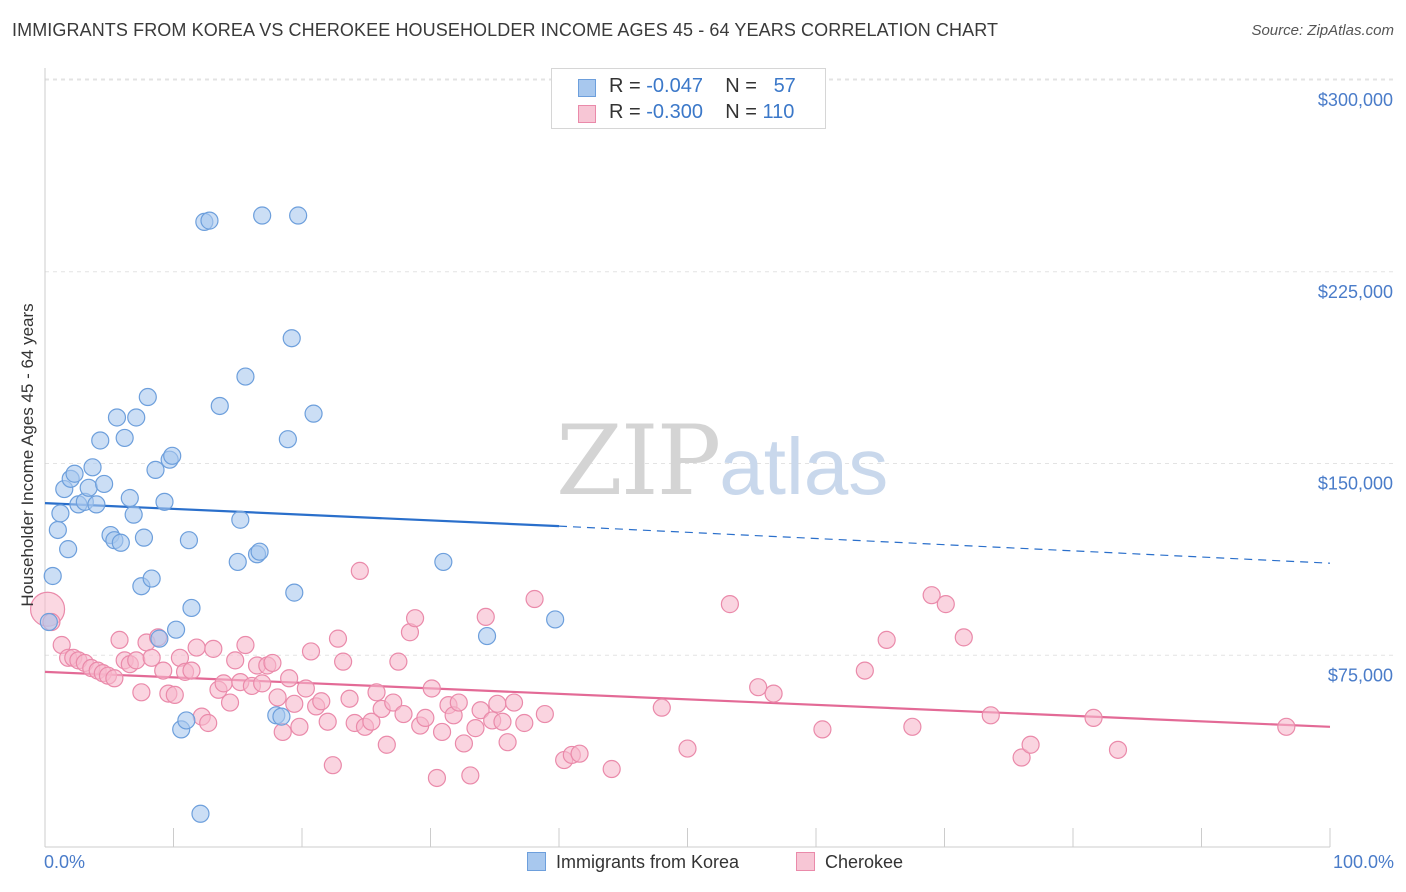  I want to click on y-axis-label: Householder Income Ages 45 - 64 years, so click(27, 455).